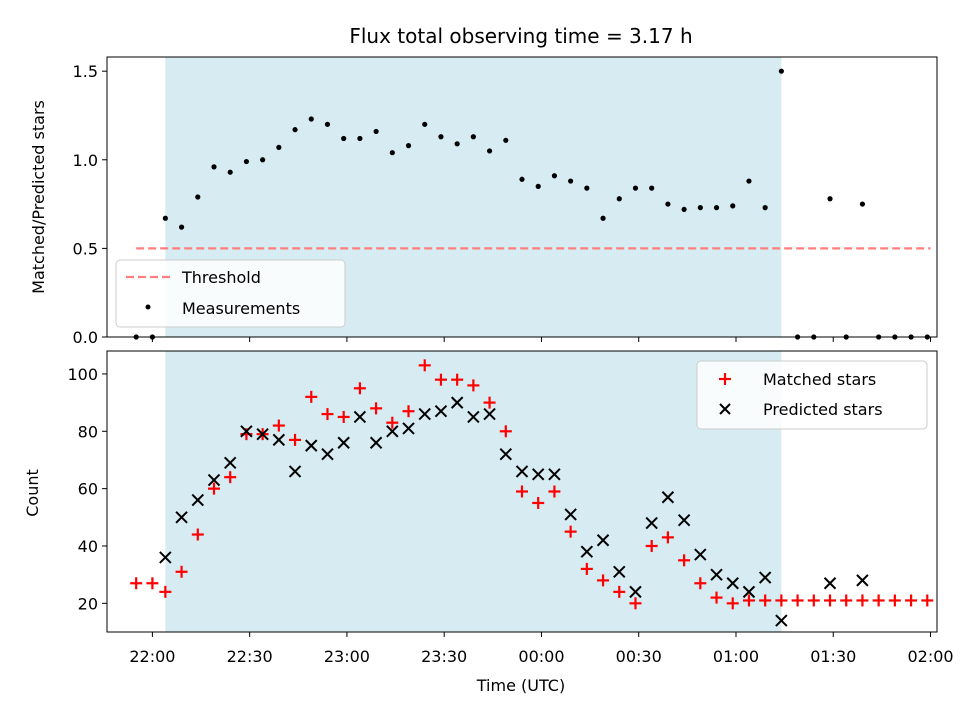 Image resolution: width=960 pixels, height=720 pixels. I want to click on bottom-y-tick-label: 60, so click(88, 489).